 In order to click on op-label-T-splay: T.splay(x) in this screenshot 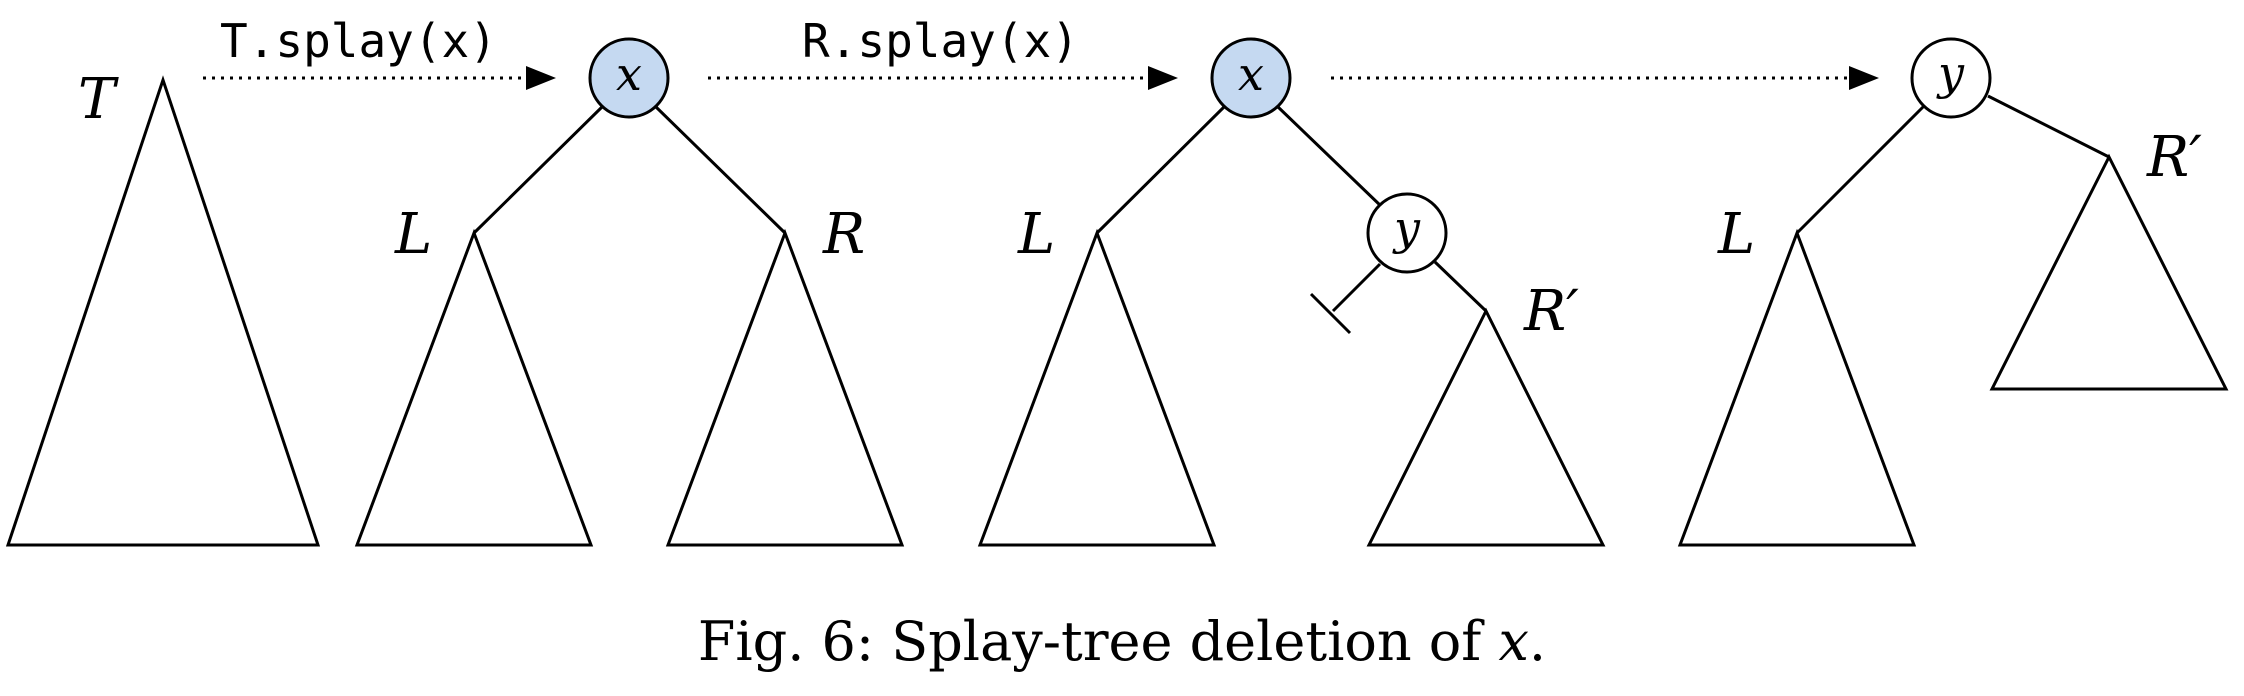, I will do `click(358, 41)`.